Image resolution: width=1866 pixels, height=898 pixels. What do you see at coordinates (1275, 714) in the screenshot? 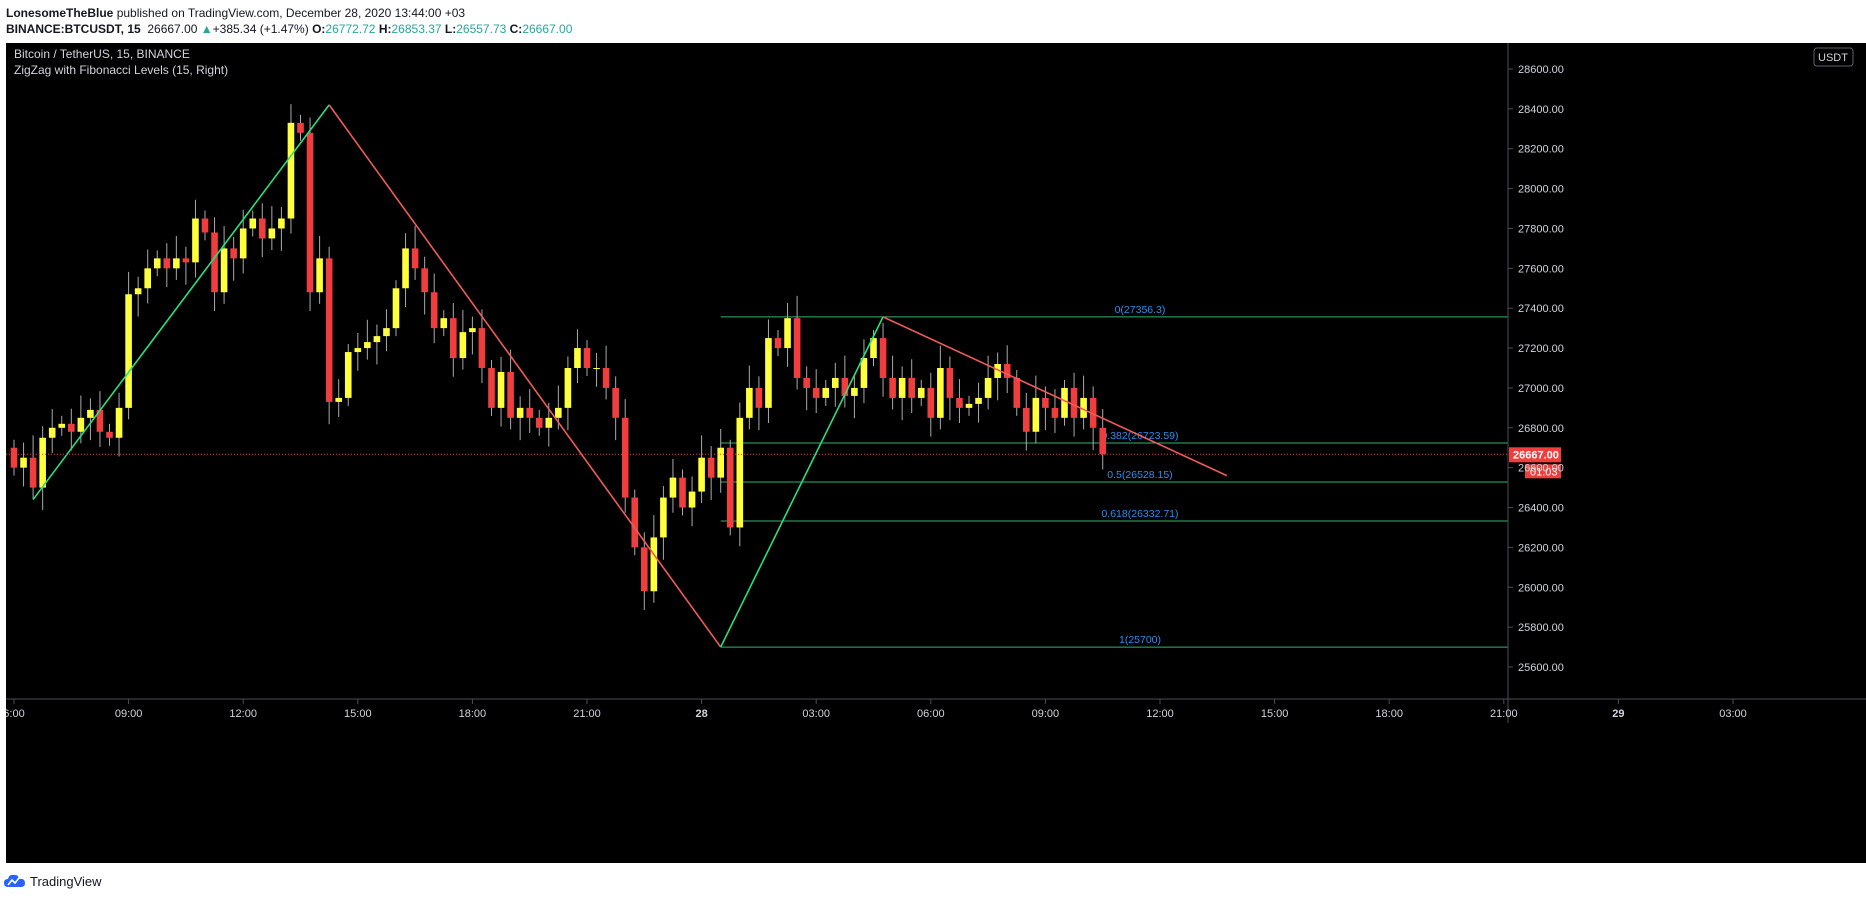
I see `time-tick-label: 15:00` at bounding box center [1275, 714].